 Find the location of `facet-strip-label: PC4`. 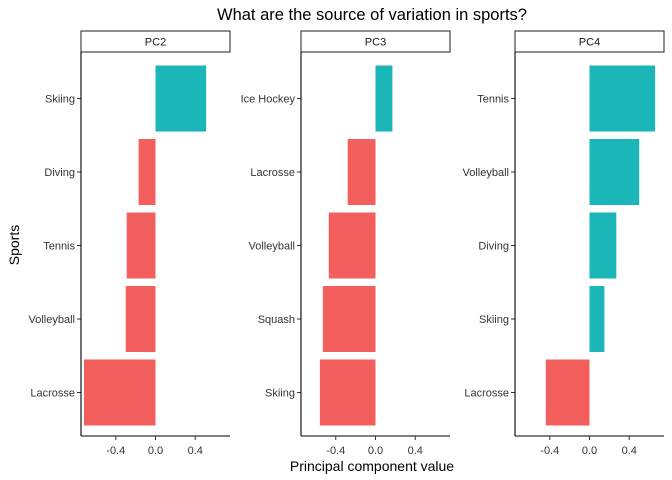

facet-strip-label: PC4 is located at coordinates (589, 43).